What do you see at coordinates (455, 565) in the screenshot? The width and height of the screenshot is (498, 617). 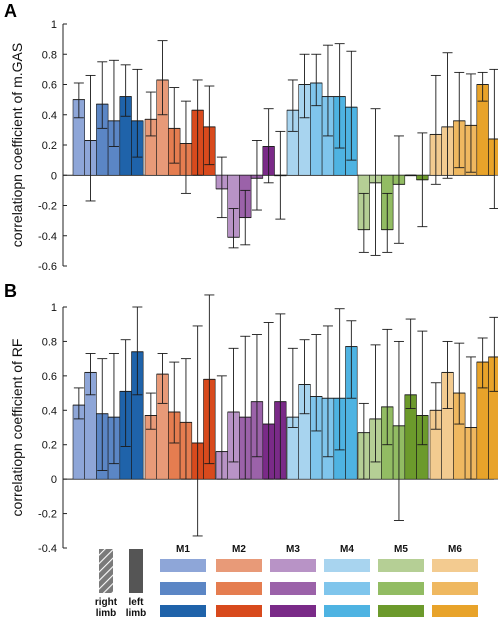 I see `legend-swatch-v1-m6` at bounding box center [455, 565].